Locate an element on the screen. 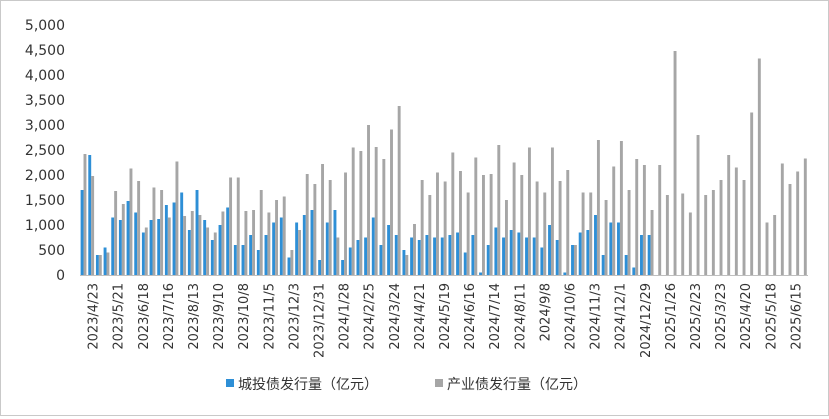  x-tick-label: 2025/1/26 is located at coordinates (671, 316).